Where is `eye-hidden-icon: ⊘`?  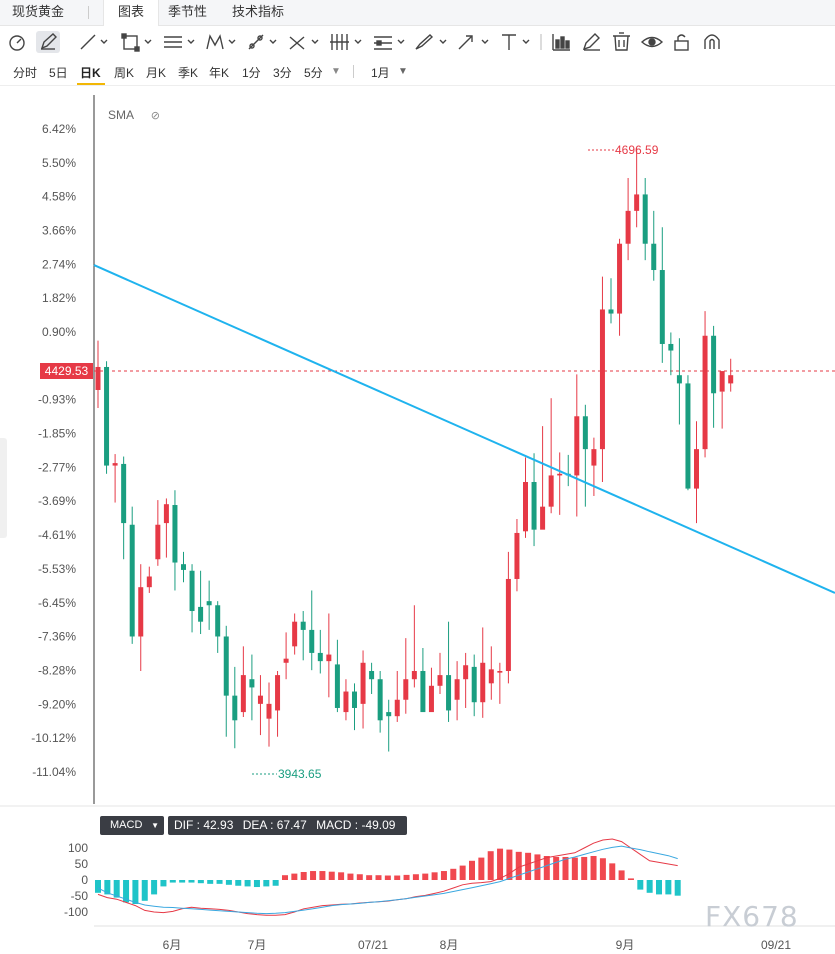 eye-hidden-icon: ⊘ is located at coordinates (155, 116).